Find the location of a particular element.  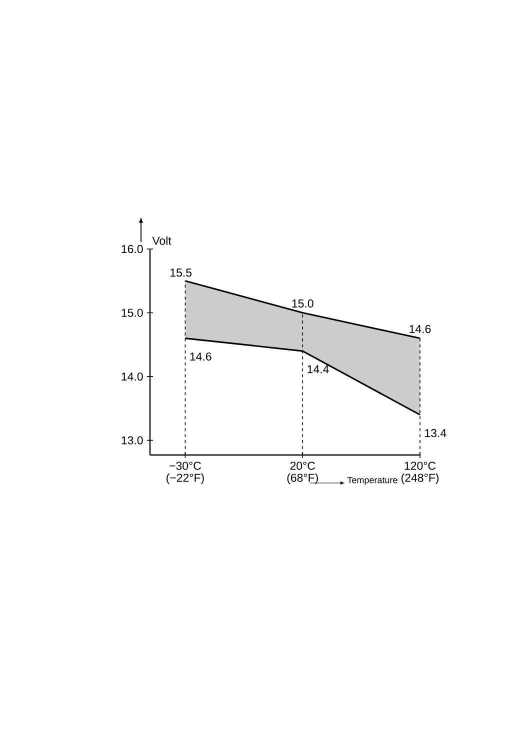

y-tick-label: 13.0 is located at coordinates (132, 440).